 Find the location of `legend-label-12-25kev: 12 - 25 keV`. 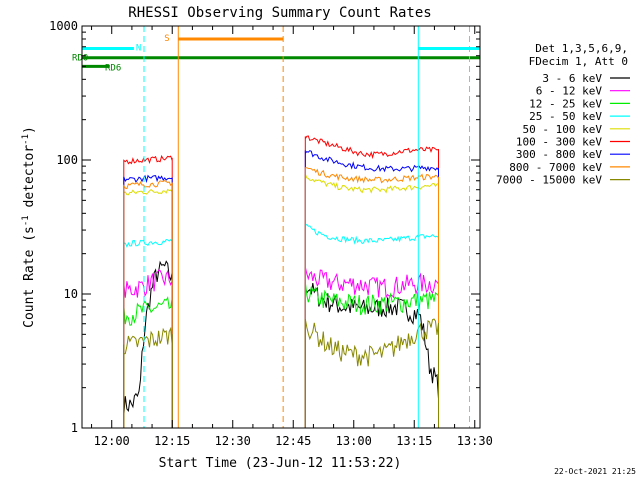

legend-label-12-25kev: 12 - 25 keV is located at coordinates (565, 103).